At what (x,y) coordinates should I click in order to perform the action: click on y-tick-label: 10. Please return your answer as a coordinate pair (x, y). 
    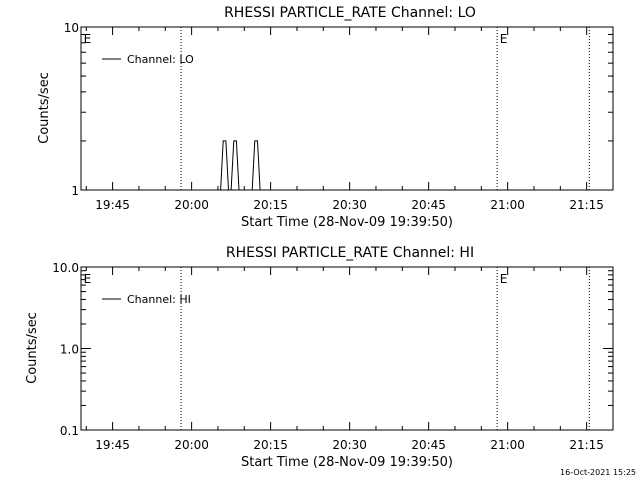
    Looking at the image, I should click on (71, 28).